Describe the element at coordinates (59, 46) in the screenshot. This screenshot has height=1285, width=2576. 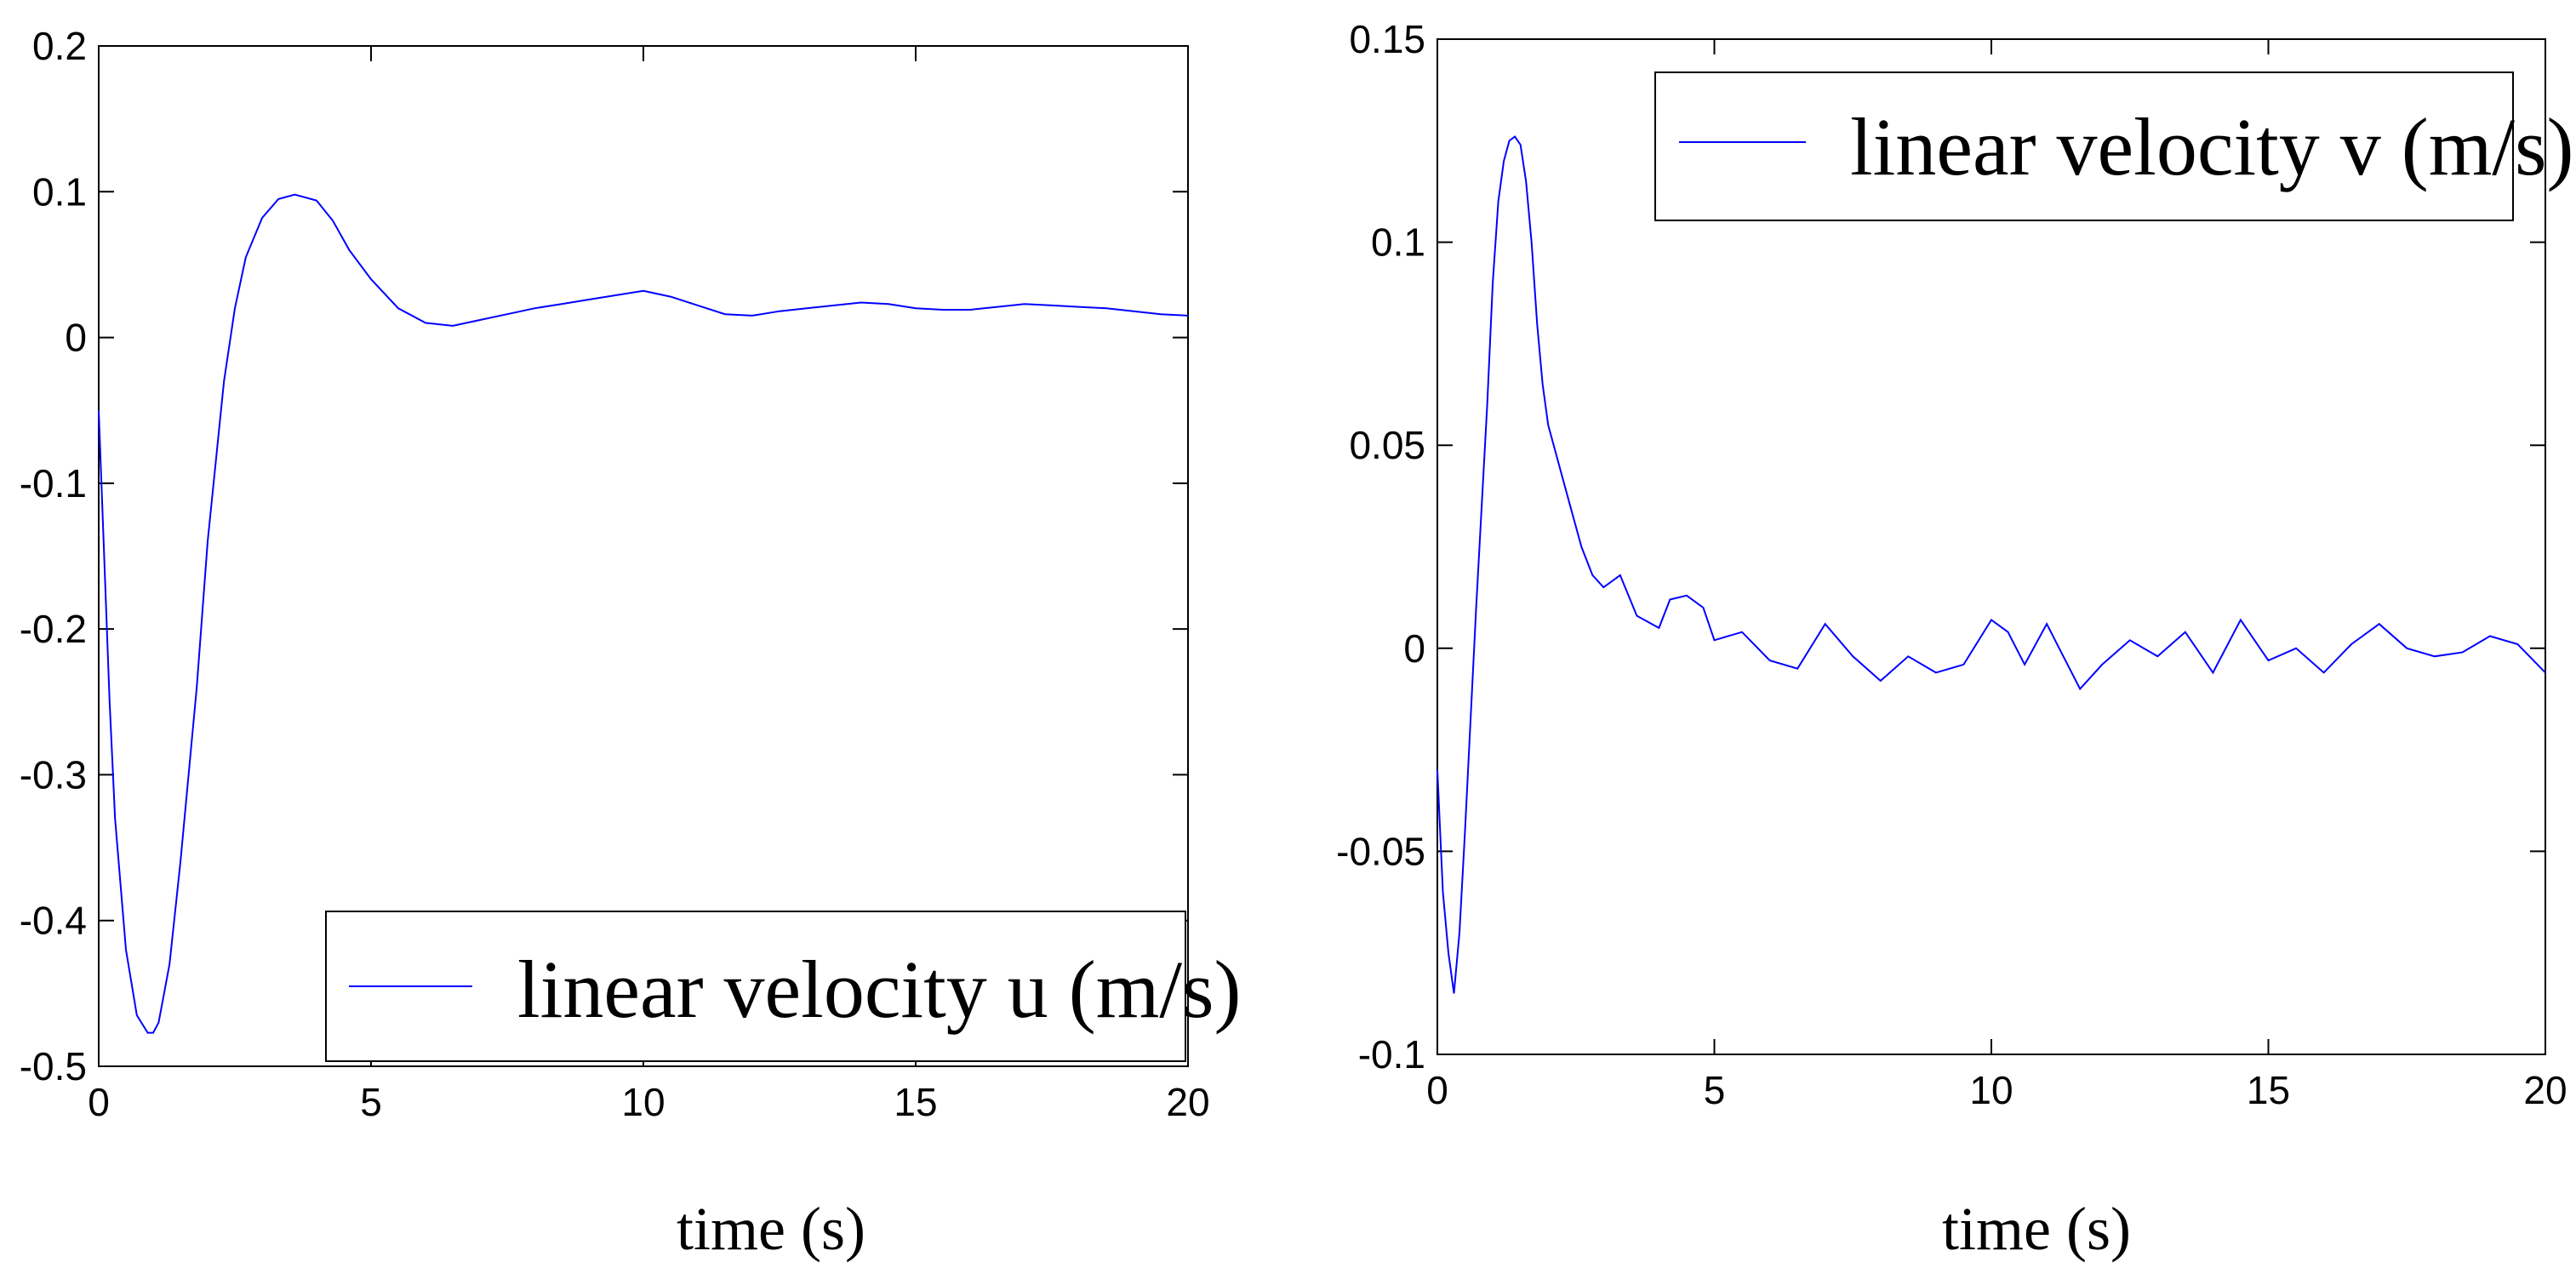
I see `chart-left-ytick-label: 0.2` at that location.